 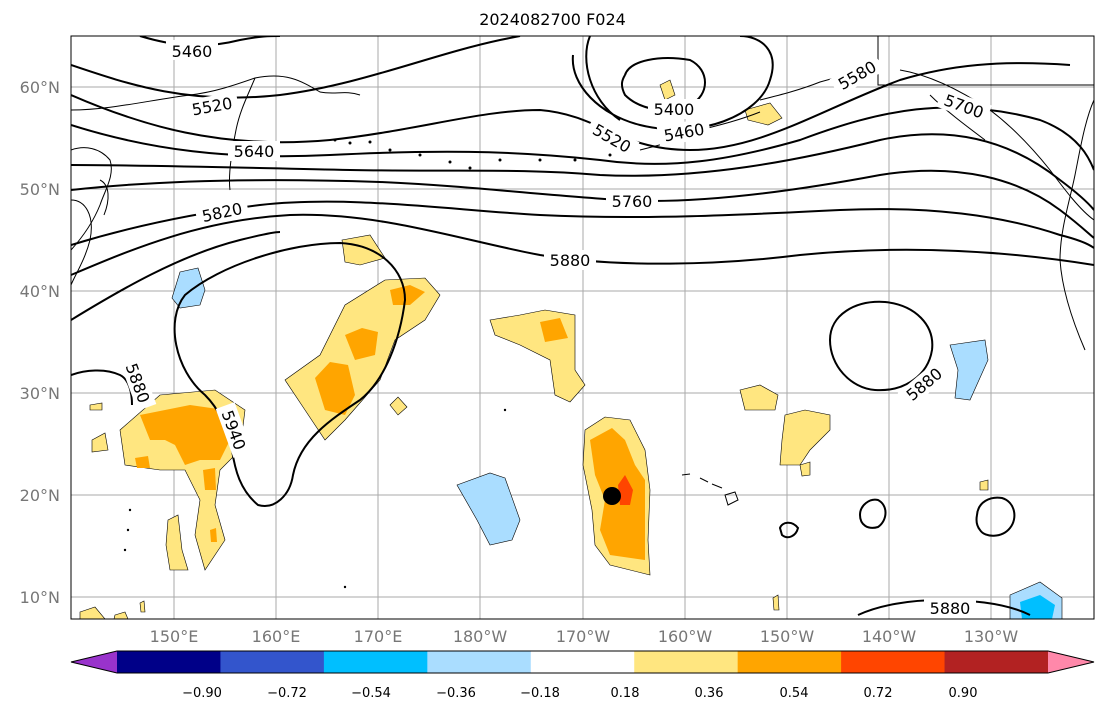 I want to click on hawaiian-islands, so click(x=710, y=489).